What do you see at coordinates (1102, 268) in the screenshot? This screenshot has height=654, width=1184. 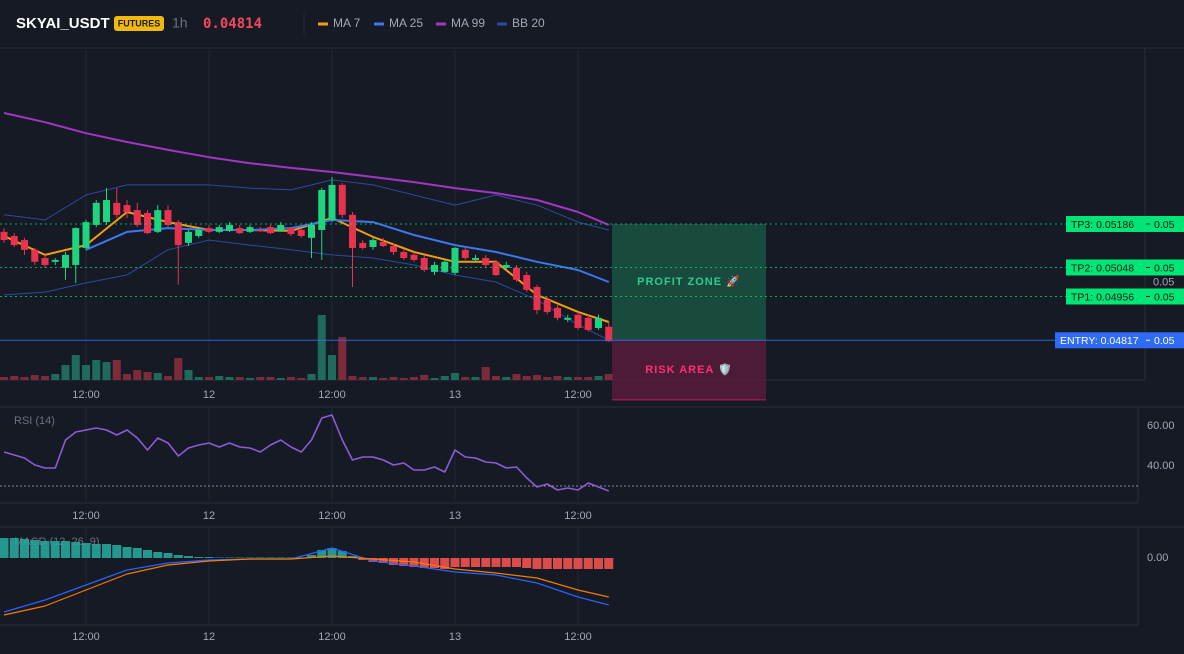 I see `level-label: TP2: 0.05048` at bounding box center [1102, 268].